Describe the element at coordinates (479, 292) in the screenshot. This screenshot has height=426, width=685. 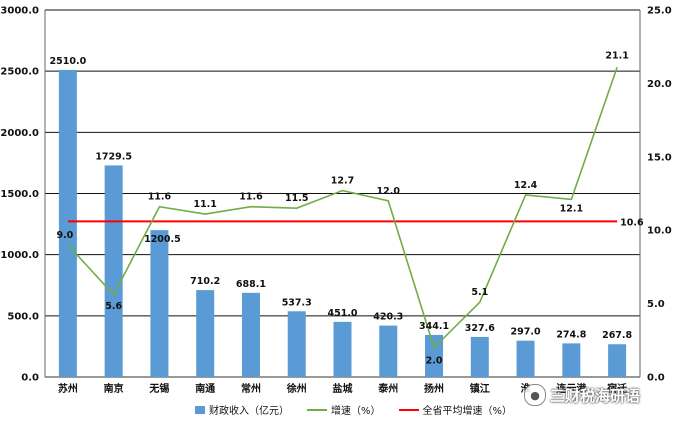
I see `growth-value-label: 5.1` at that location.